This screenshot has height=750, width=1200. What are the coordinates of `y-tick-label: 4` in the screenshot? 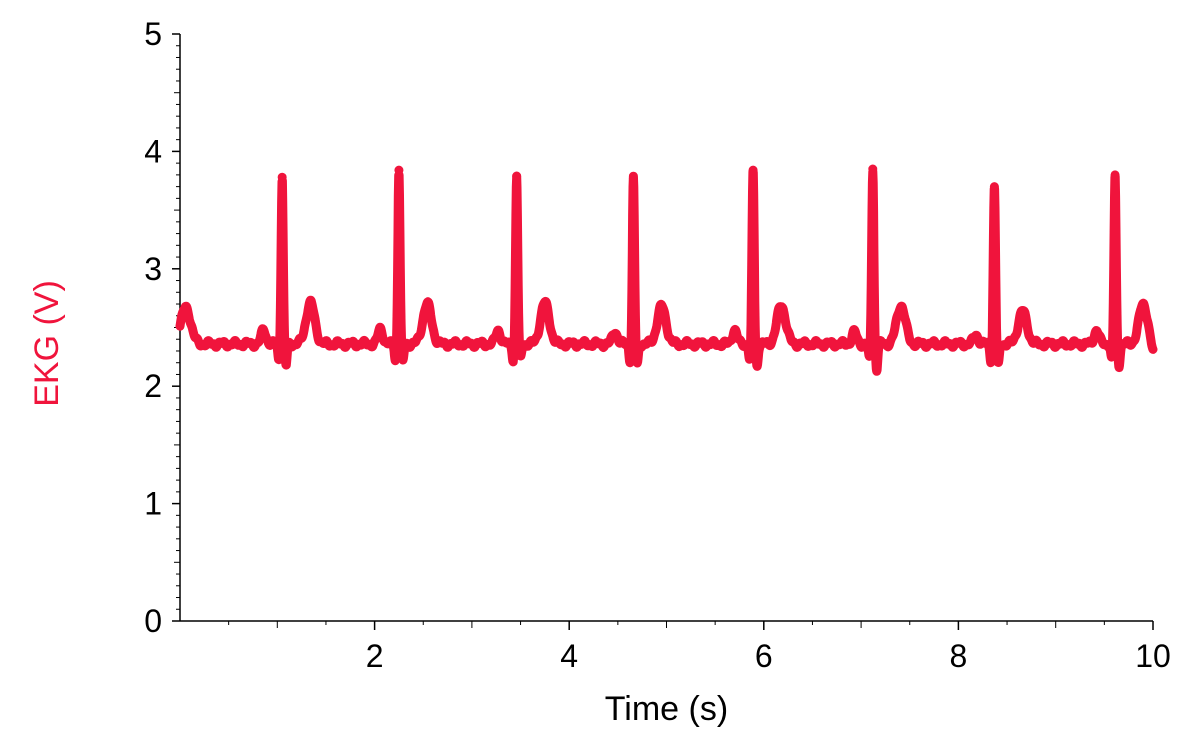 It's located at (153, 151).